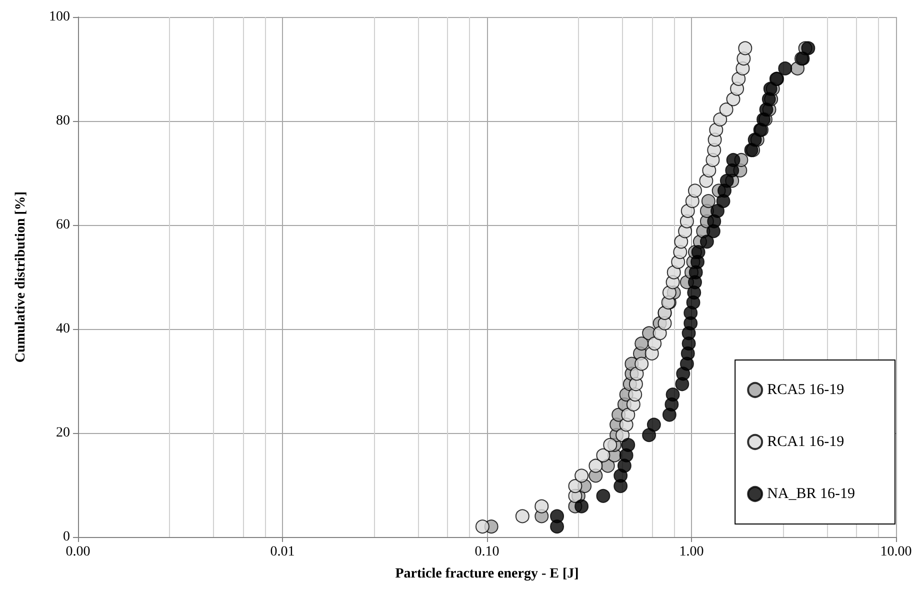 Image resolution: width=923 pixels, height=604 pixels. What do you see at coordinates (63, 121) in the screenshot?
I see `y-tick-label: 80` at bounding box center [63, 121].